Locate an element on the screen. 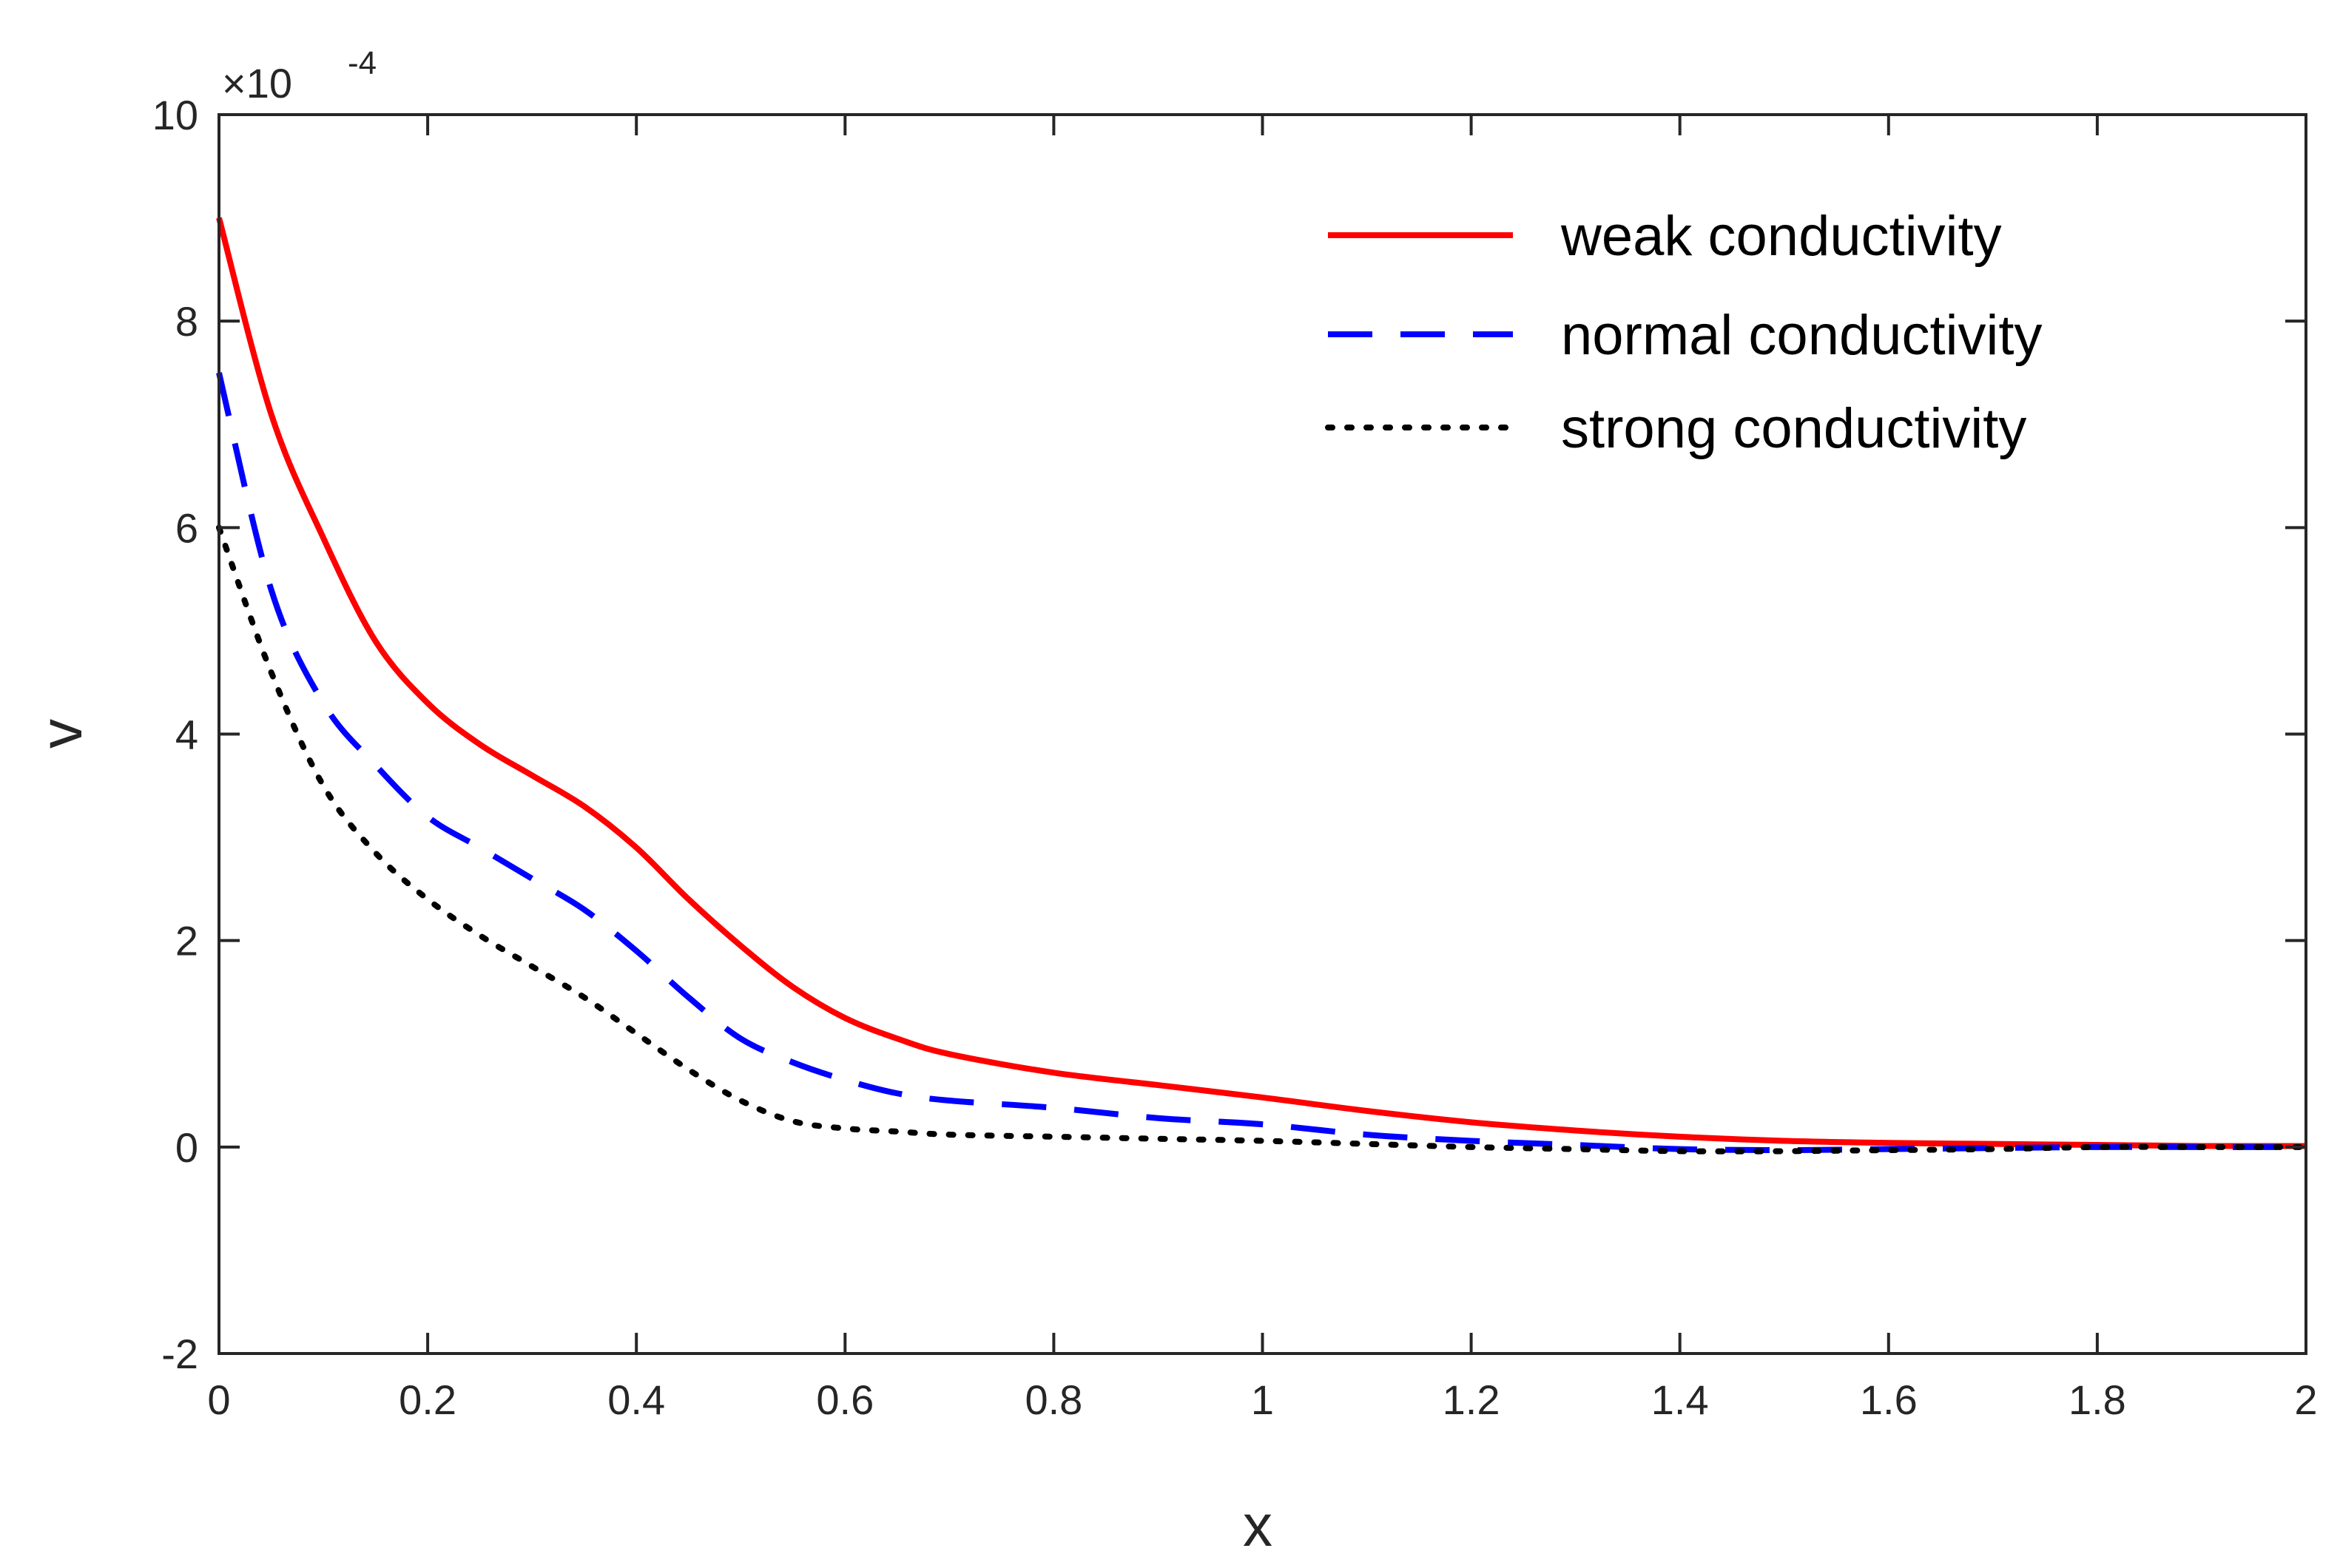 The height and width of the screenshot is (1568, 2340). x-tick-label: 1.2 is located at coordinates (1472, 1399).